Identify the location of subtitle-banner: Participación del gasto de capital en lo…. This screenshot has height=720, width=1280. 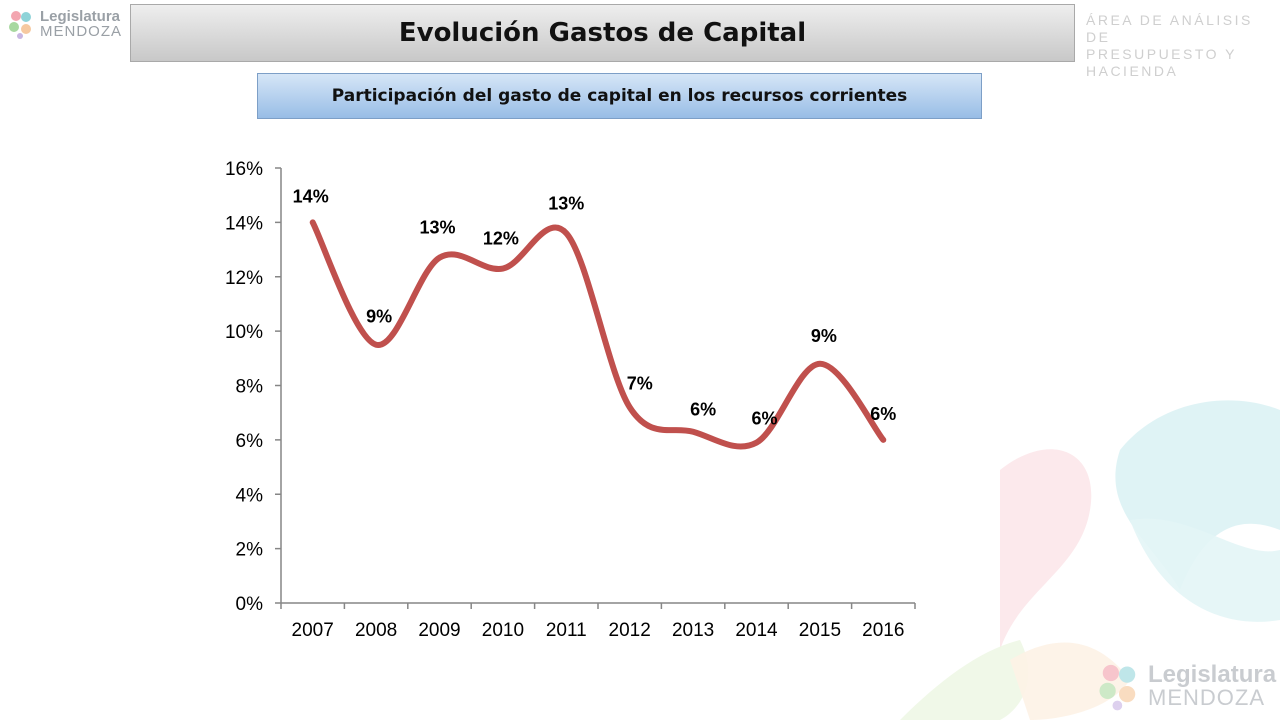
(619, 96).